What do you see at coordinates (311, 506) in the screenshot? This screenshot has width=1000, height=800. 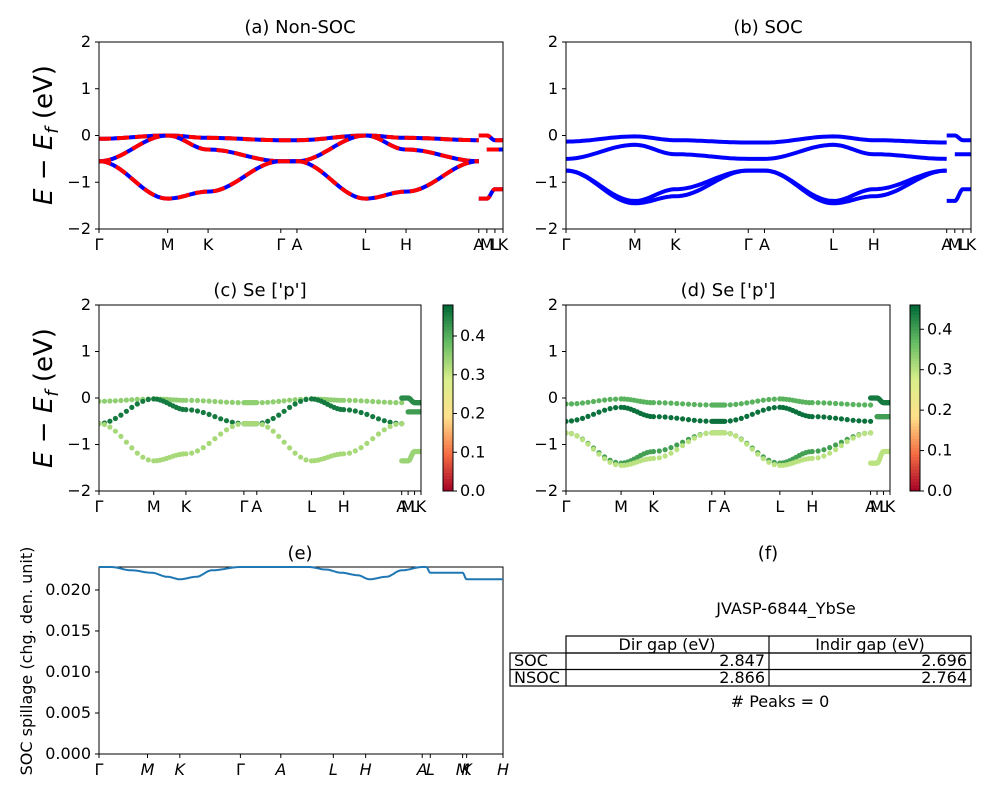 I see `panel-c-xtick-label: L` at bounding box center [311, 506].